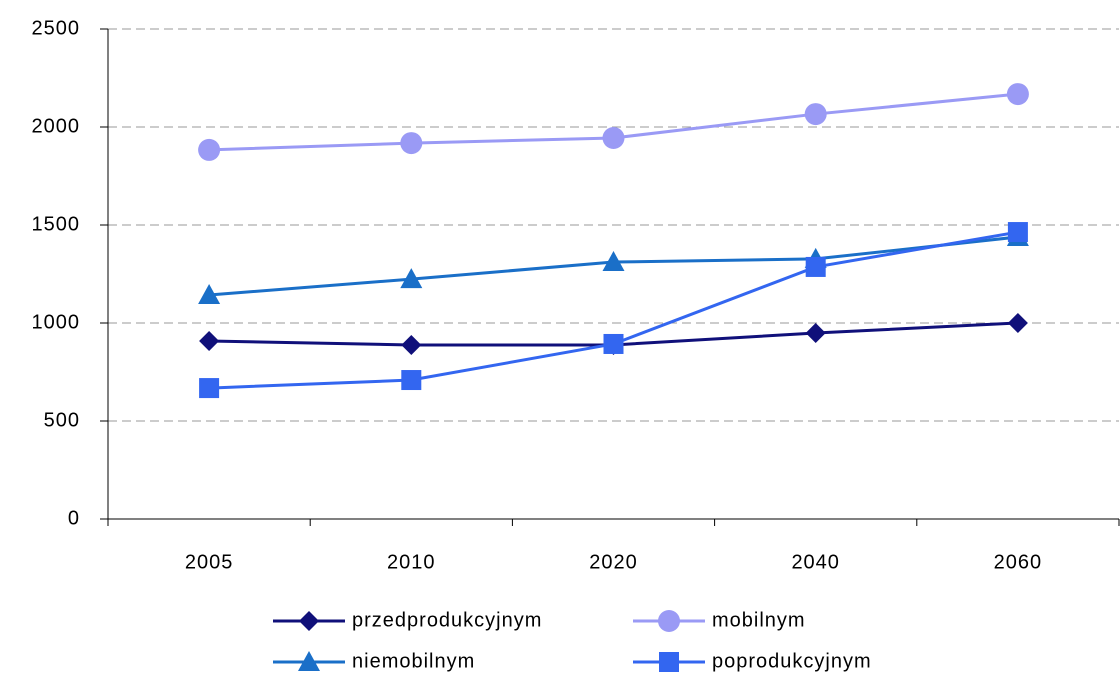 Image resolution: width=1120 pixels, height=673 pixels. I want to click on y-tick-label: 2500, so click(56, 28).